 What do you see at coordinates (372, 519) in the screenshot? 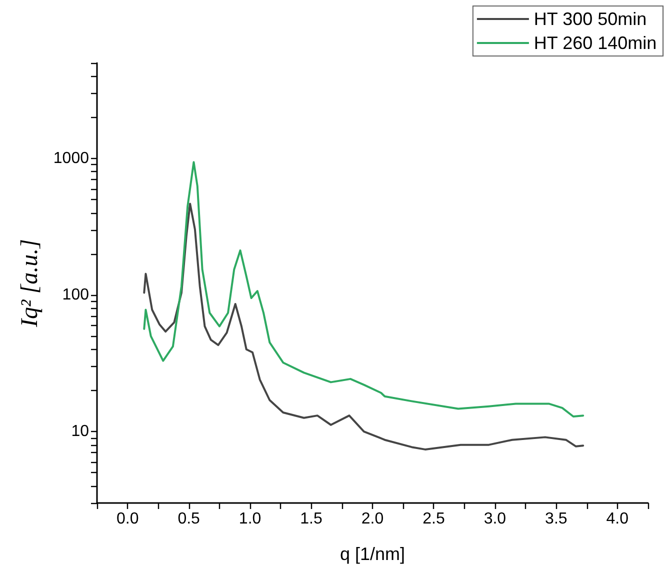
I see `x-tick-label: 2.0` at bounding box center [372, 519].